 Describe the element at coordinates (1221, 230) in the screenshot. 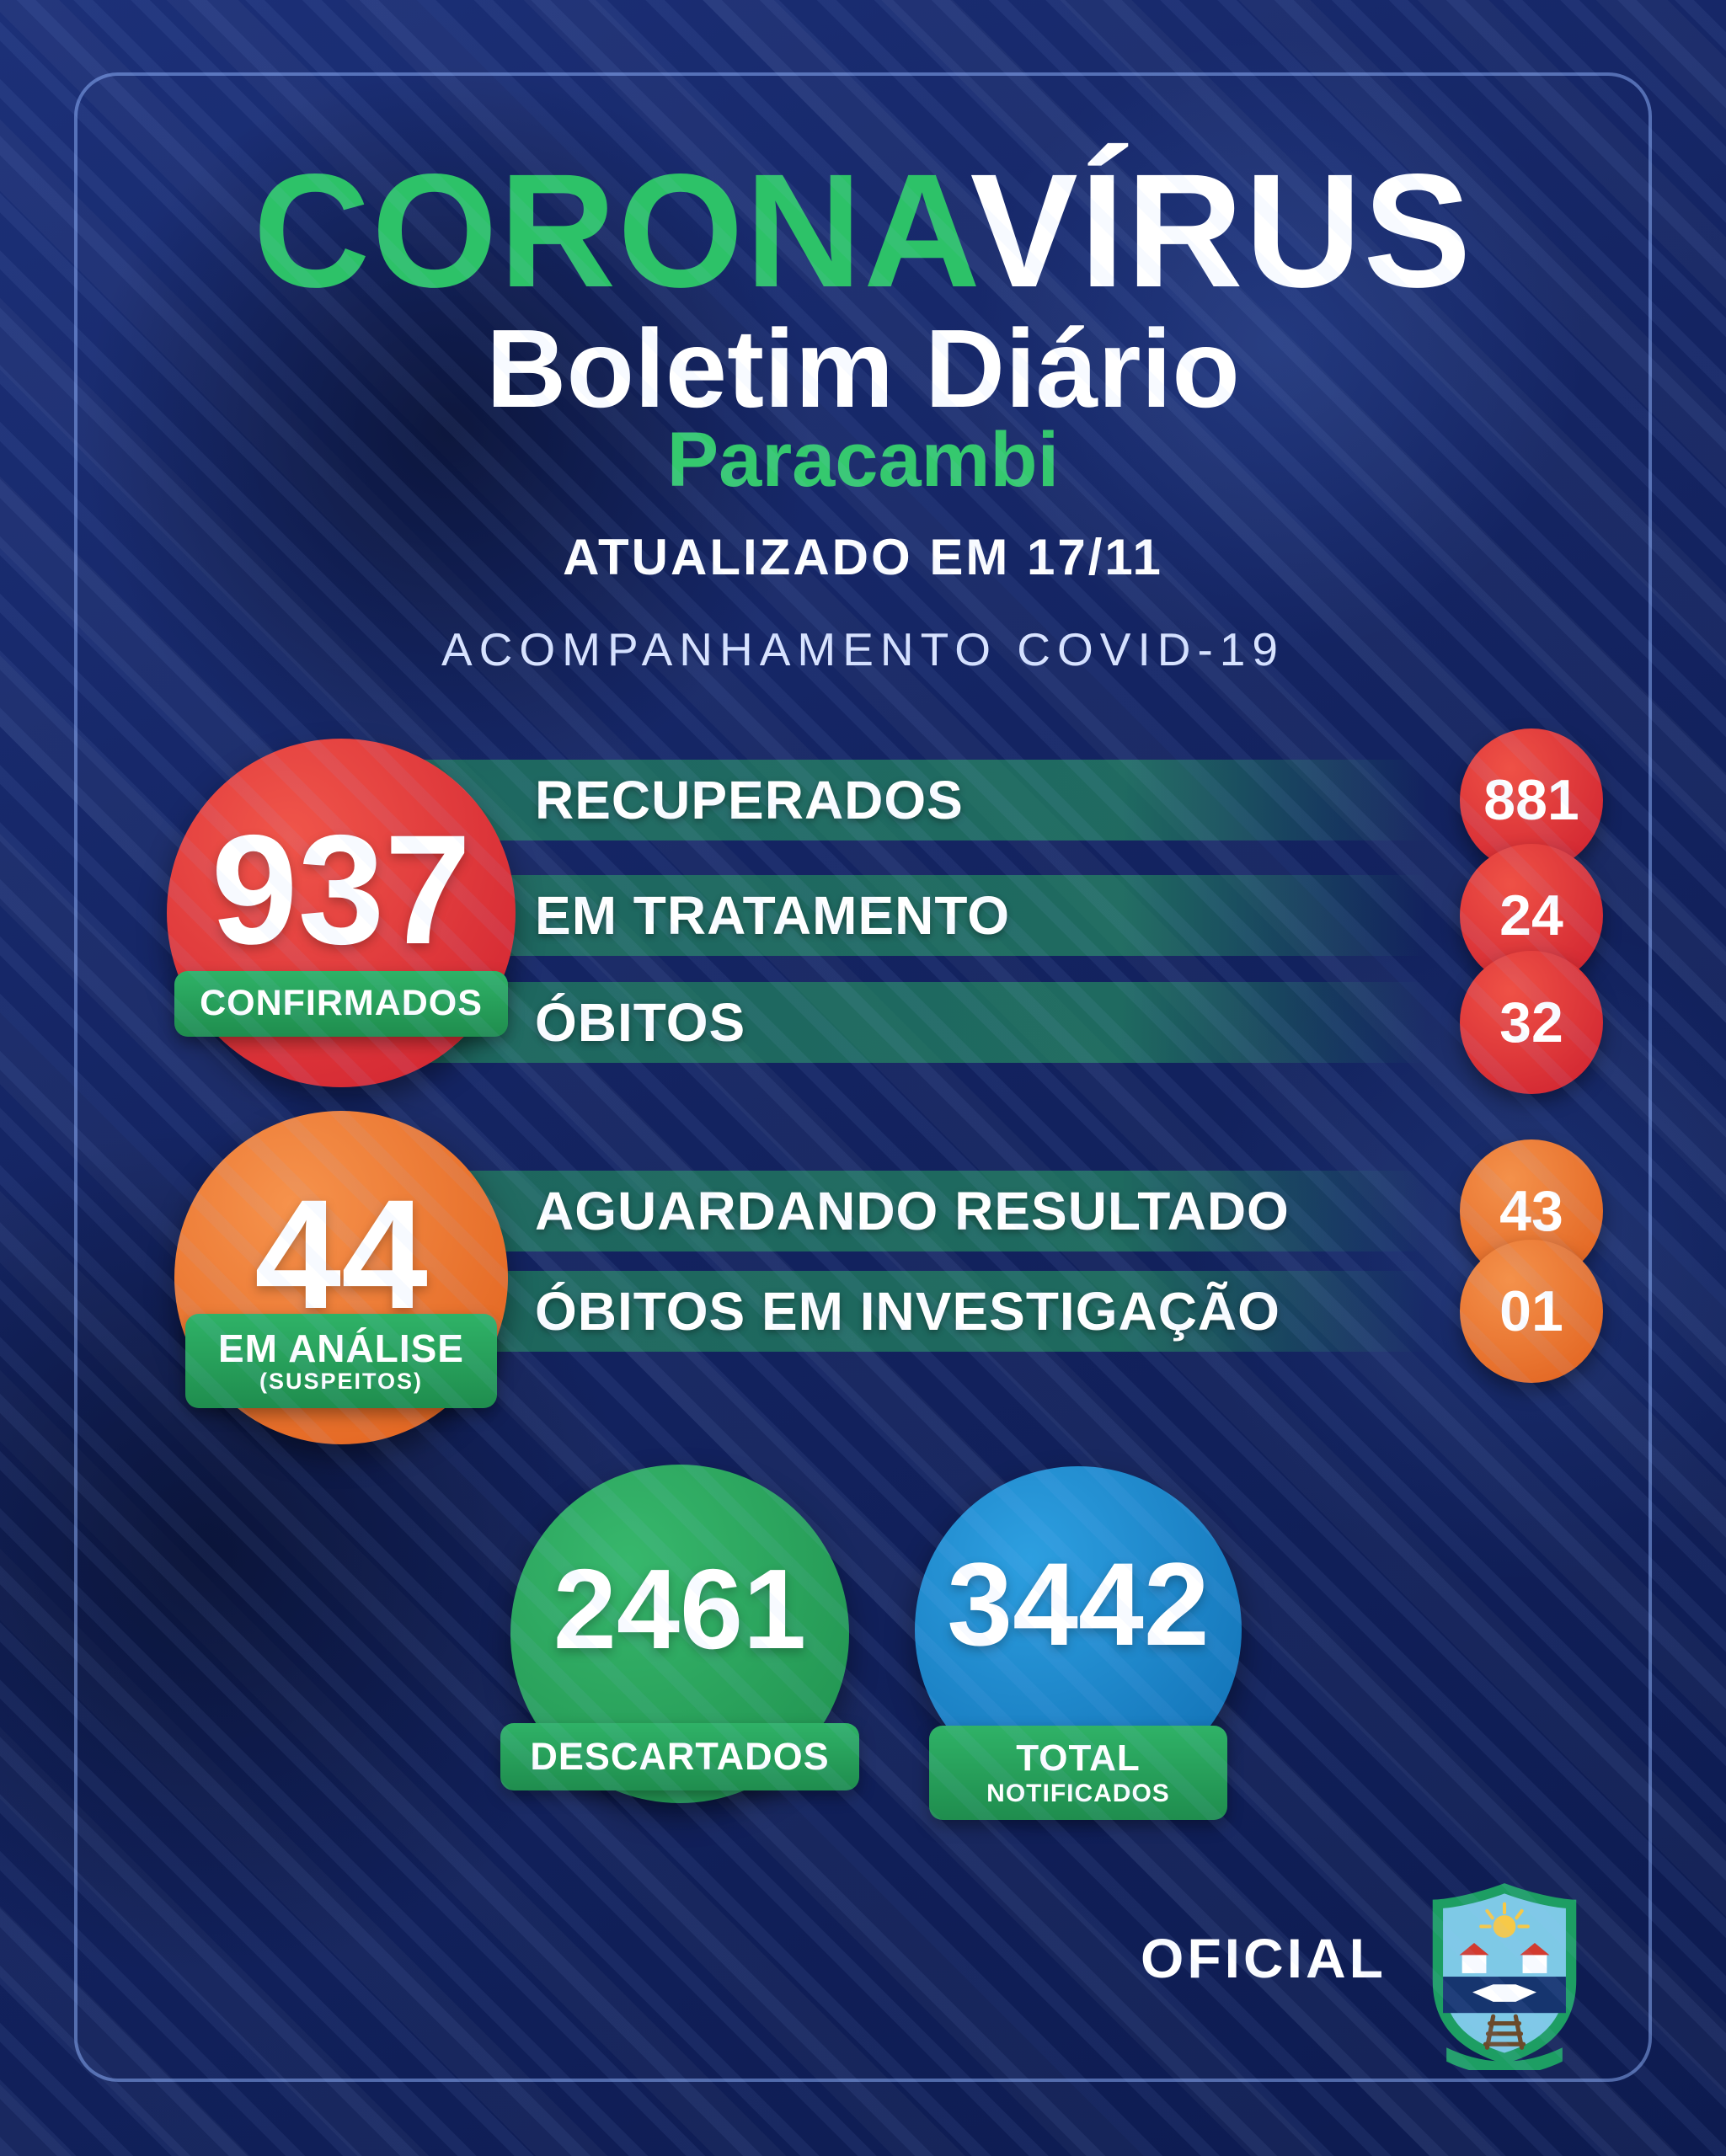

I see `title-virus: VÍRUS` at that location.